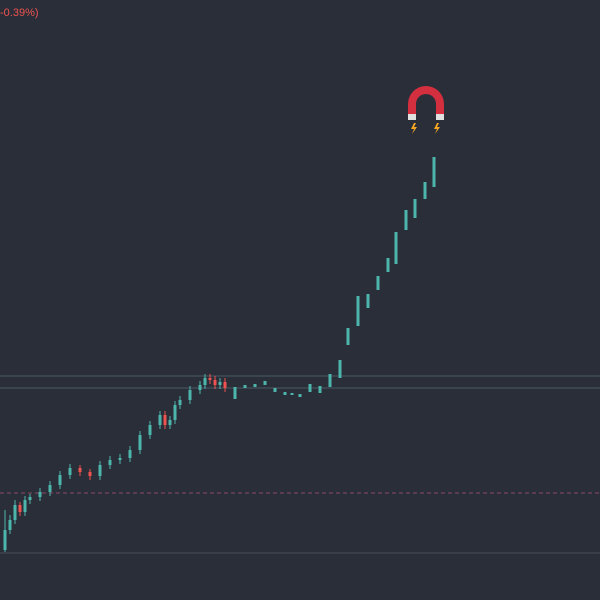 Image resolution: width=600 pixels, height=600 pixels. I want to click on change-label: -0.39%), so click(19, 13).